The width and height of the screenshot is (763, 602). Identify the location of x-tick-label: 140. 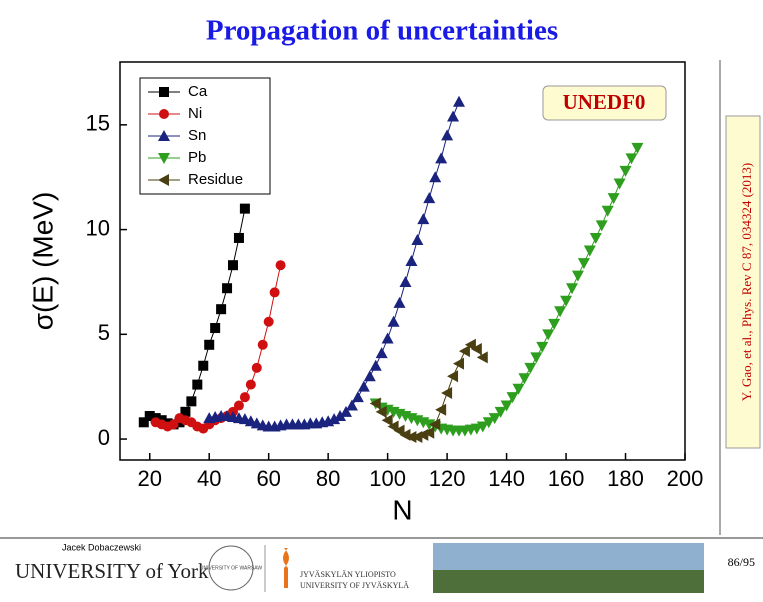
(506, 478).